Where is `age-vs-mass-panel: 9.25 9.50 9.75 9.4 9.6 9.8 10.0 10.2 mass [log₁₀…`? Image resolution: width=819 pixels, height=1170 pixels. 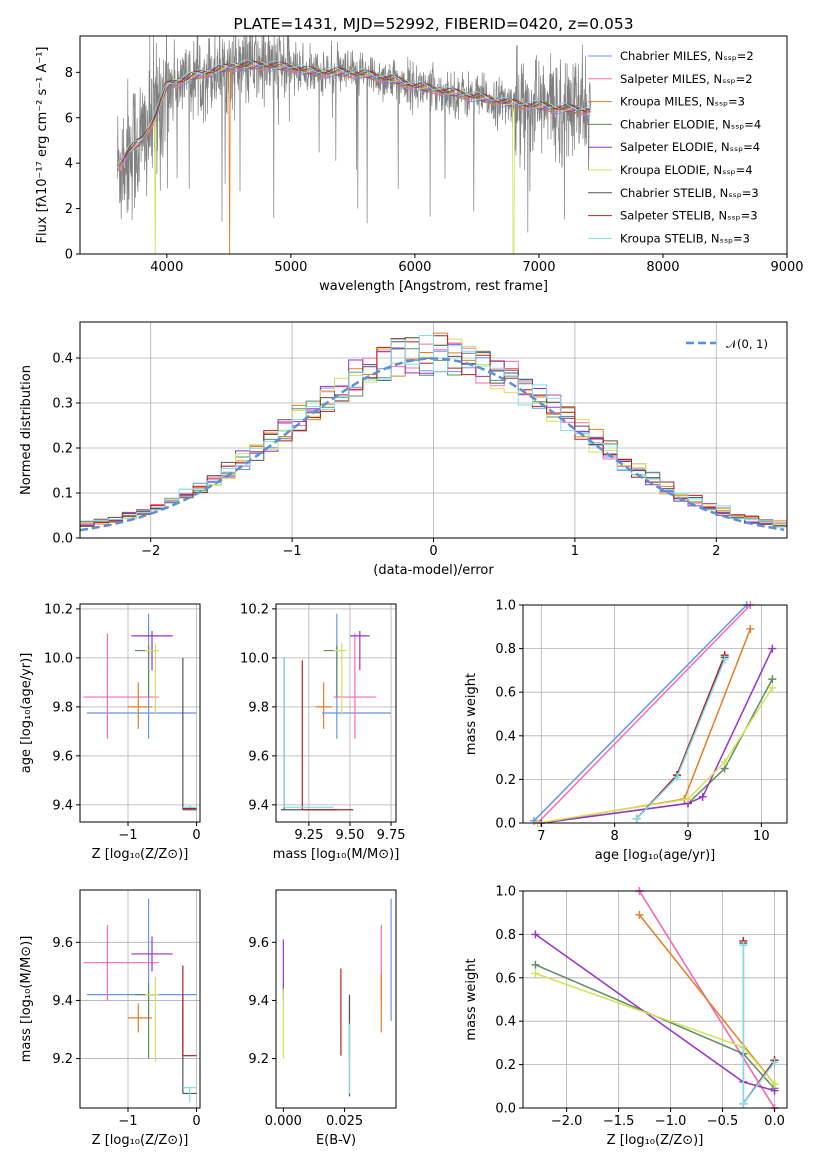 age-vs-mass-panel: 9.25 9.50 9.75 9.4 9.6 9.8 10.0 10.2 mass [log₁₀… is located at coordinates (322, 732).